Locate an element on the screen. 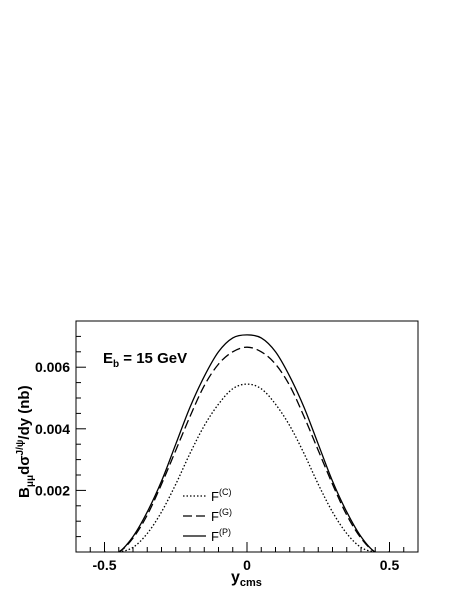 The width and height of the screenshot is (463, 599). x-axis-ticks: -0.5 0 0.5 is located at coordinates (247, 557).